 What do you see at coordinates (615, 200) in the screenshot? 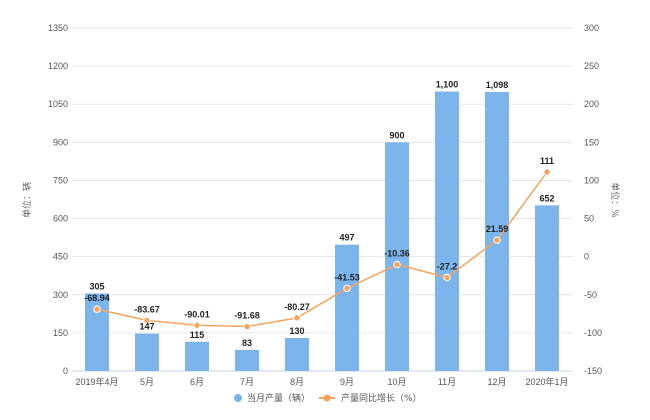
I see `right-axis-title: 单位：%` at bounding box center [615, 200].